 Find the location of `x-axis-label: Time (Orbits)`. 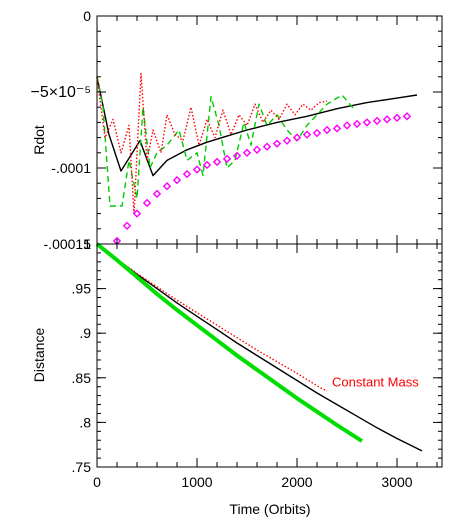

x-axis-label: Time (Orbits) is located at coordinates (269, 509).